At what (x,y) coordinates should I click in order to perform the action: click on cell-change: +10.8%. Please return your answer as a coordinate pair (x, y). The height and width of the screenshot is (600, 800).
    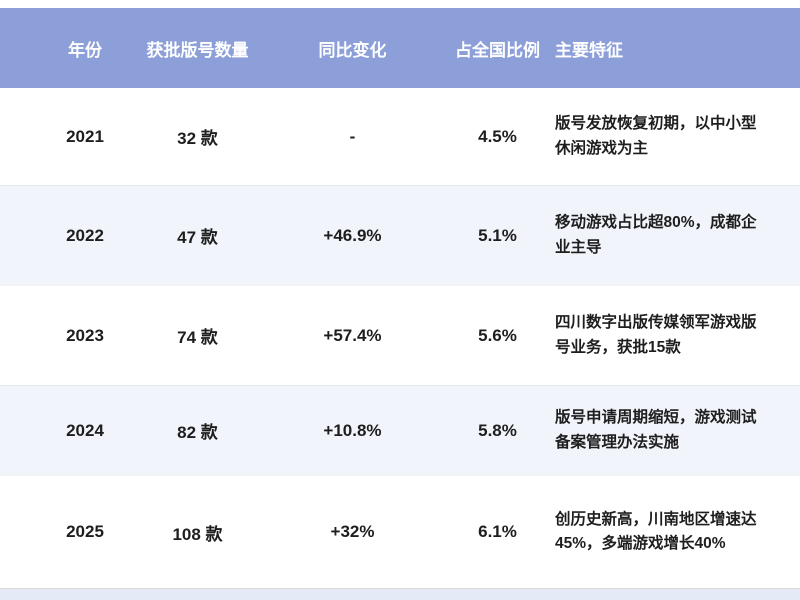
    Looking at the image, I should click on (352, 430).